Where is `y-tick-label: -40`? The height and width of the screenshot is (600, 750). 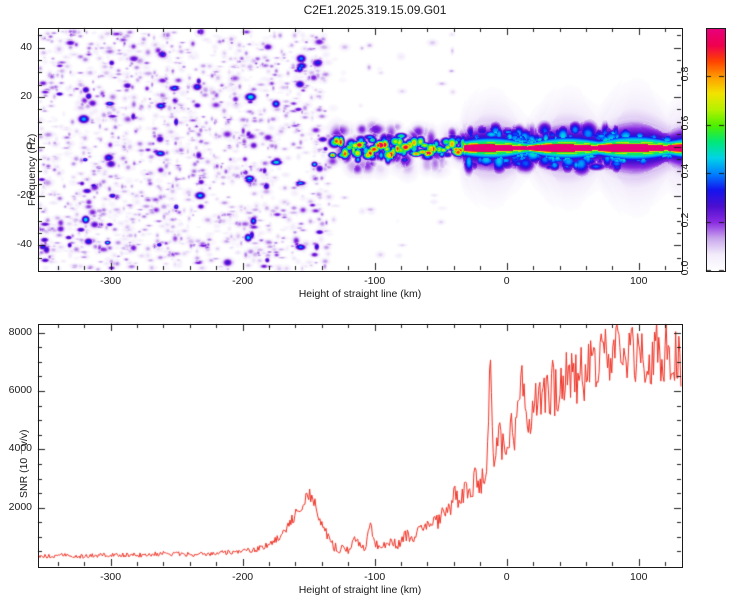 y-tick-label: -40 is located at coordinates (24, 244).